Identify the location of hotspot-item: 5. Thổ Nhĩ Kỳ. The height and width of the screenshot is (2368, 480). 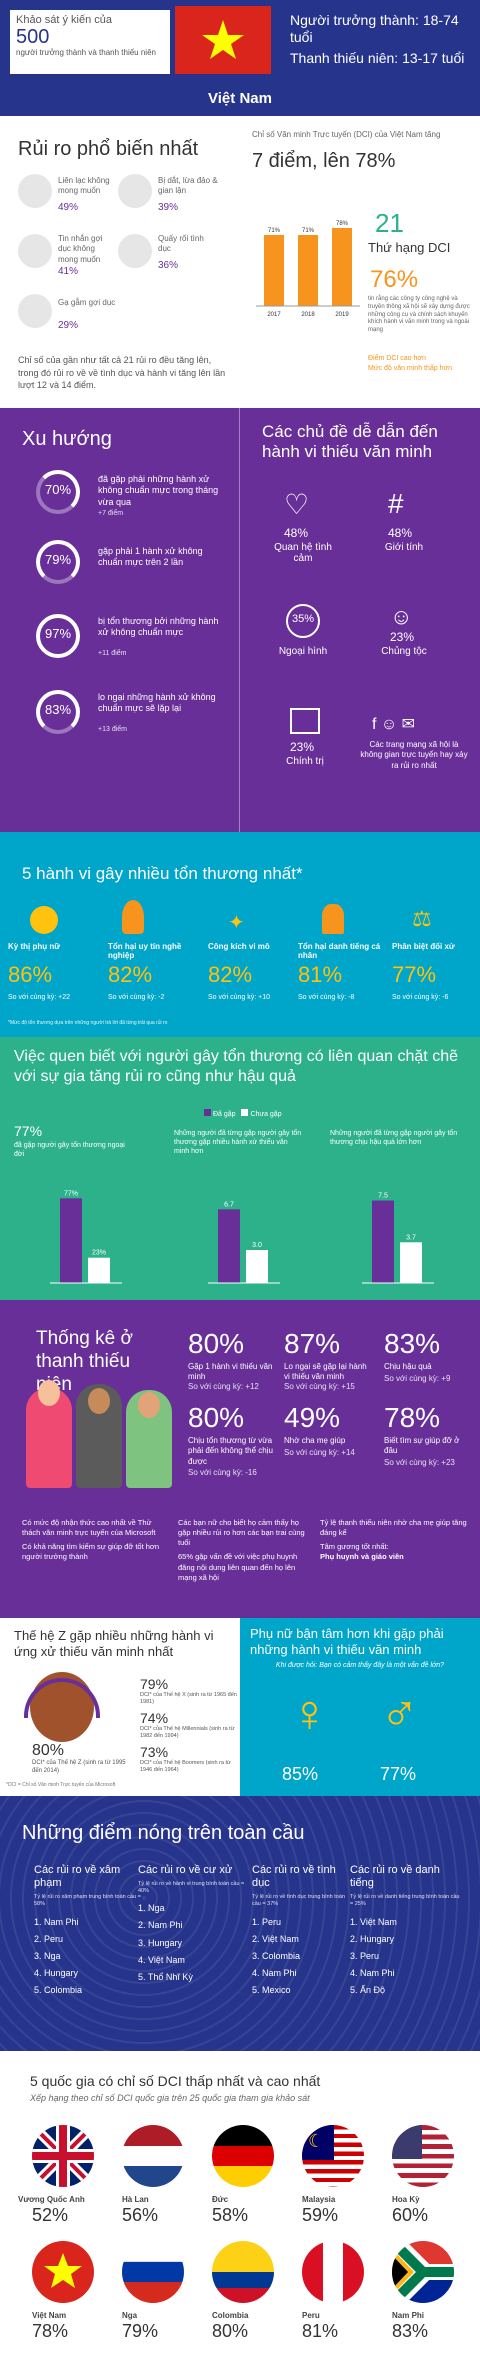
(165, 1976).